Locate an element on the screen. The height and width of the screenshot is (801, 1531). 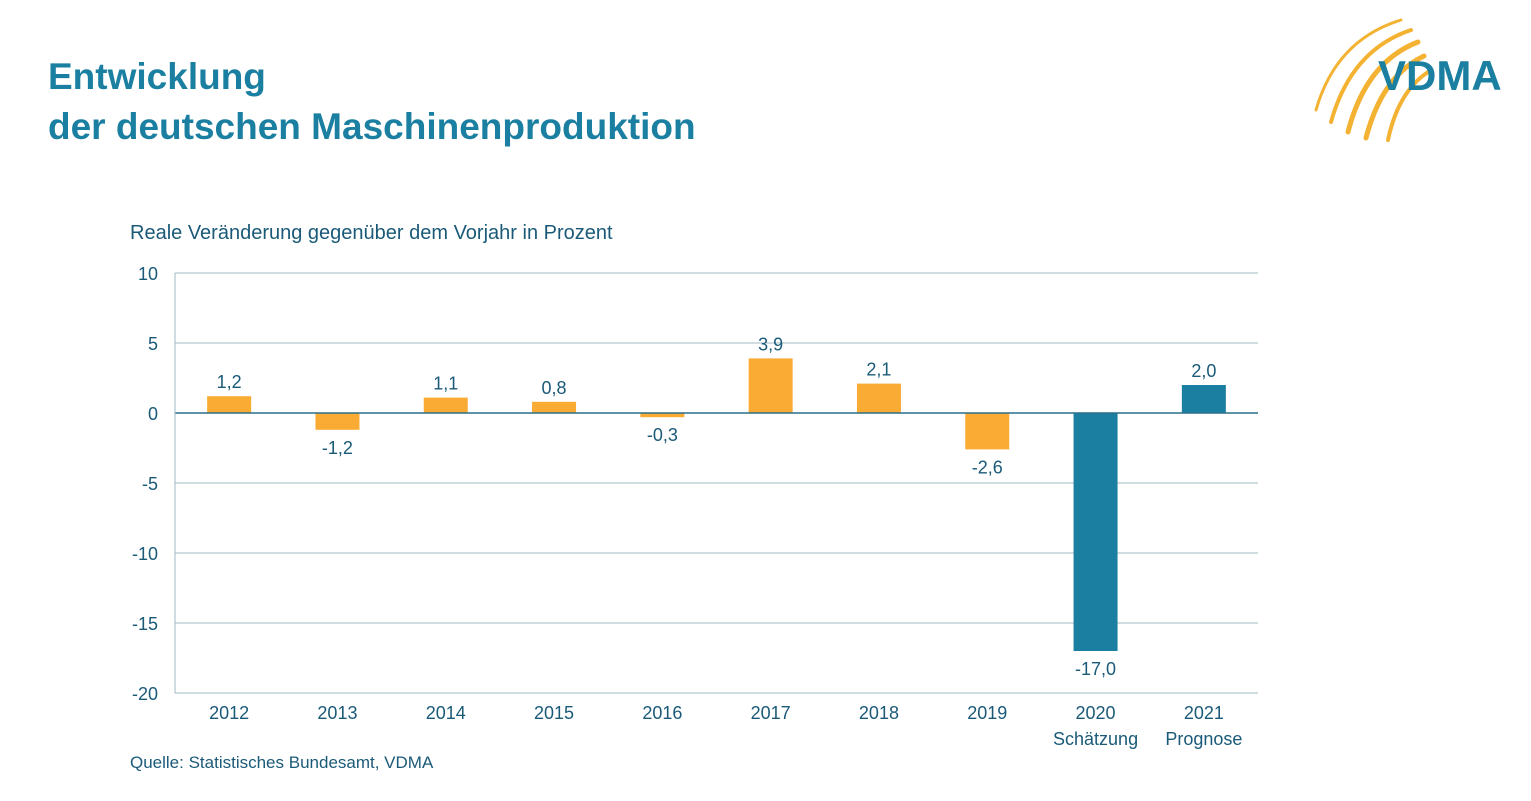
data-label-2012: 1,2 is located at coordinates (229, 382).